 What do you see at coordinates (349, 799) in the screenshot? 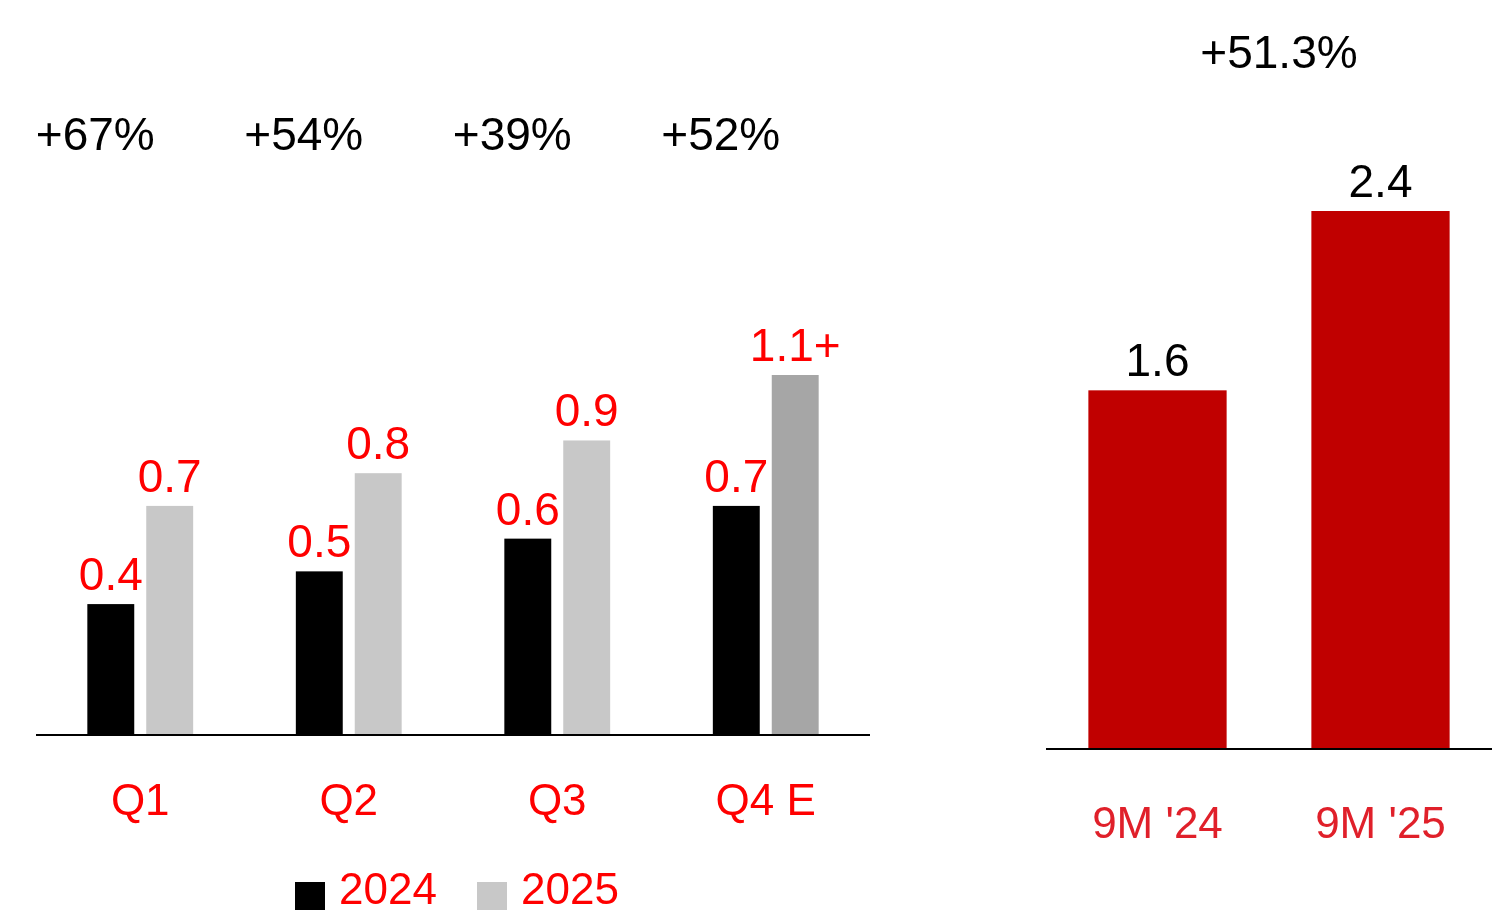
I see `x-tick-label: Q2` at bounding box center [349, 799].